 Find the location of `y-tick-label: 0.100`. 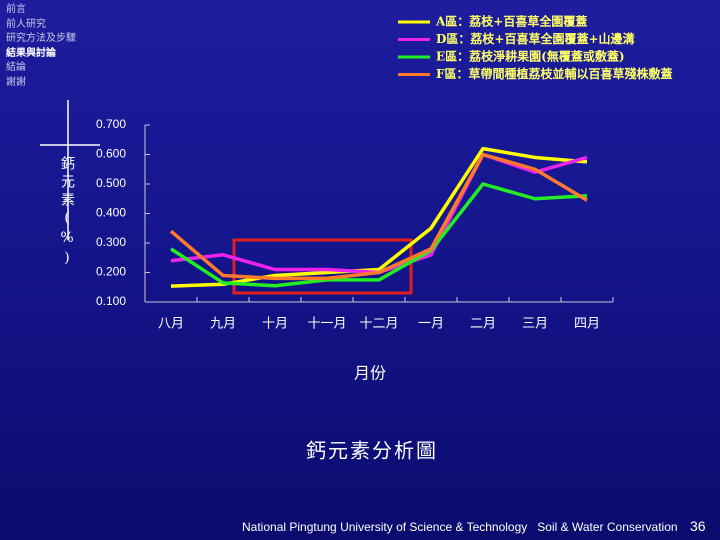

y-tick-label: 0.100 is located at coordinates (111, 301).